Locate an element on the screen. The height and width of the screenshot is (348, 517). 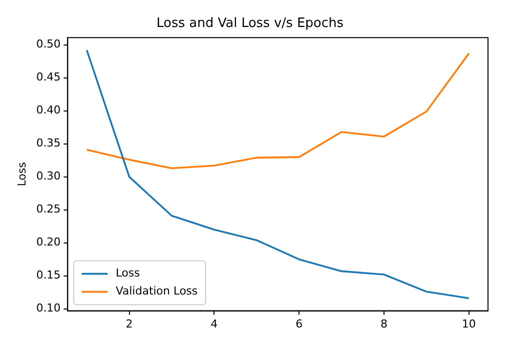
chart-title: Loss and Val Loss v/s Epochs is located at coordinates (250, 24).